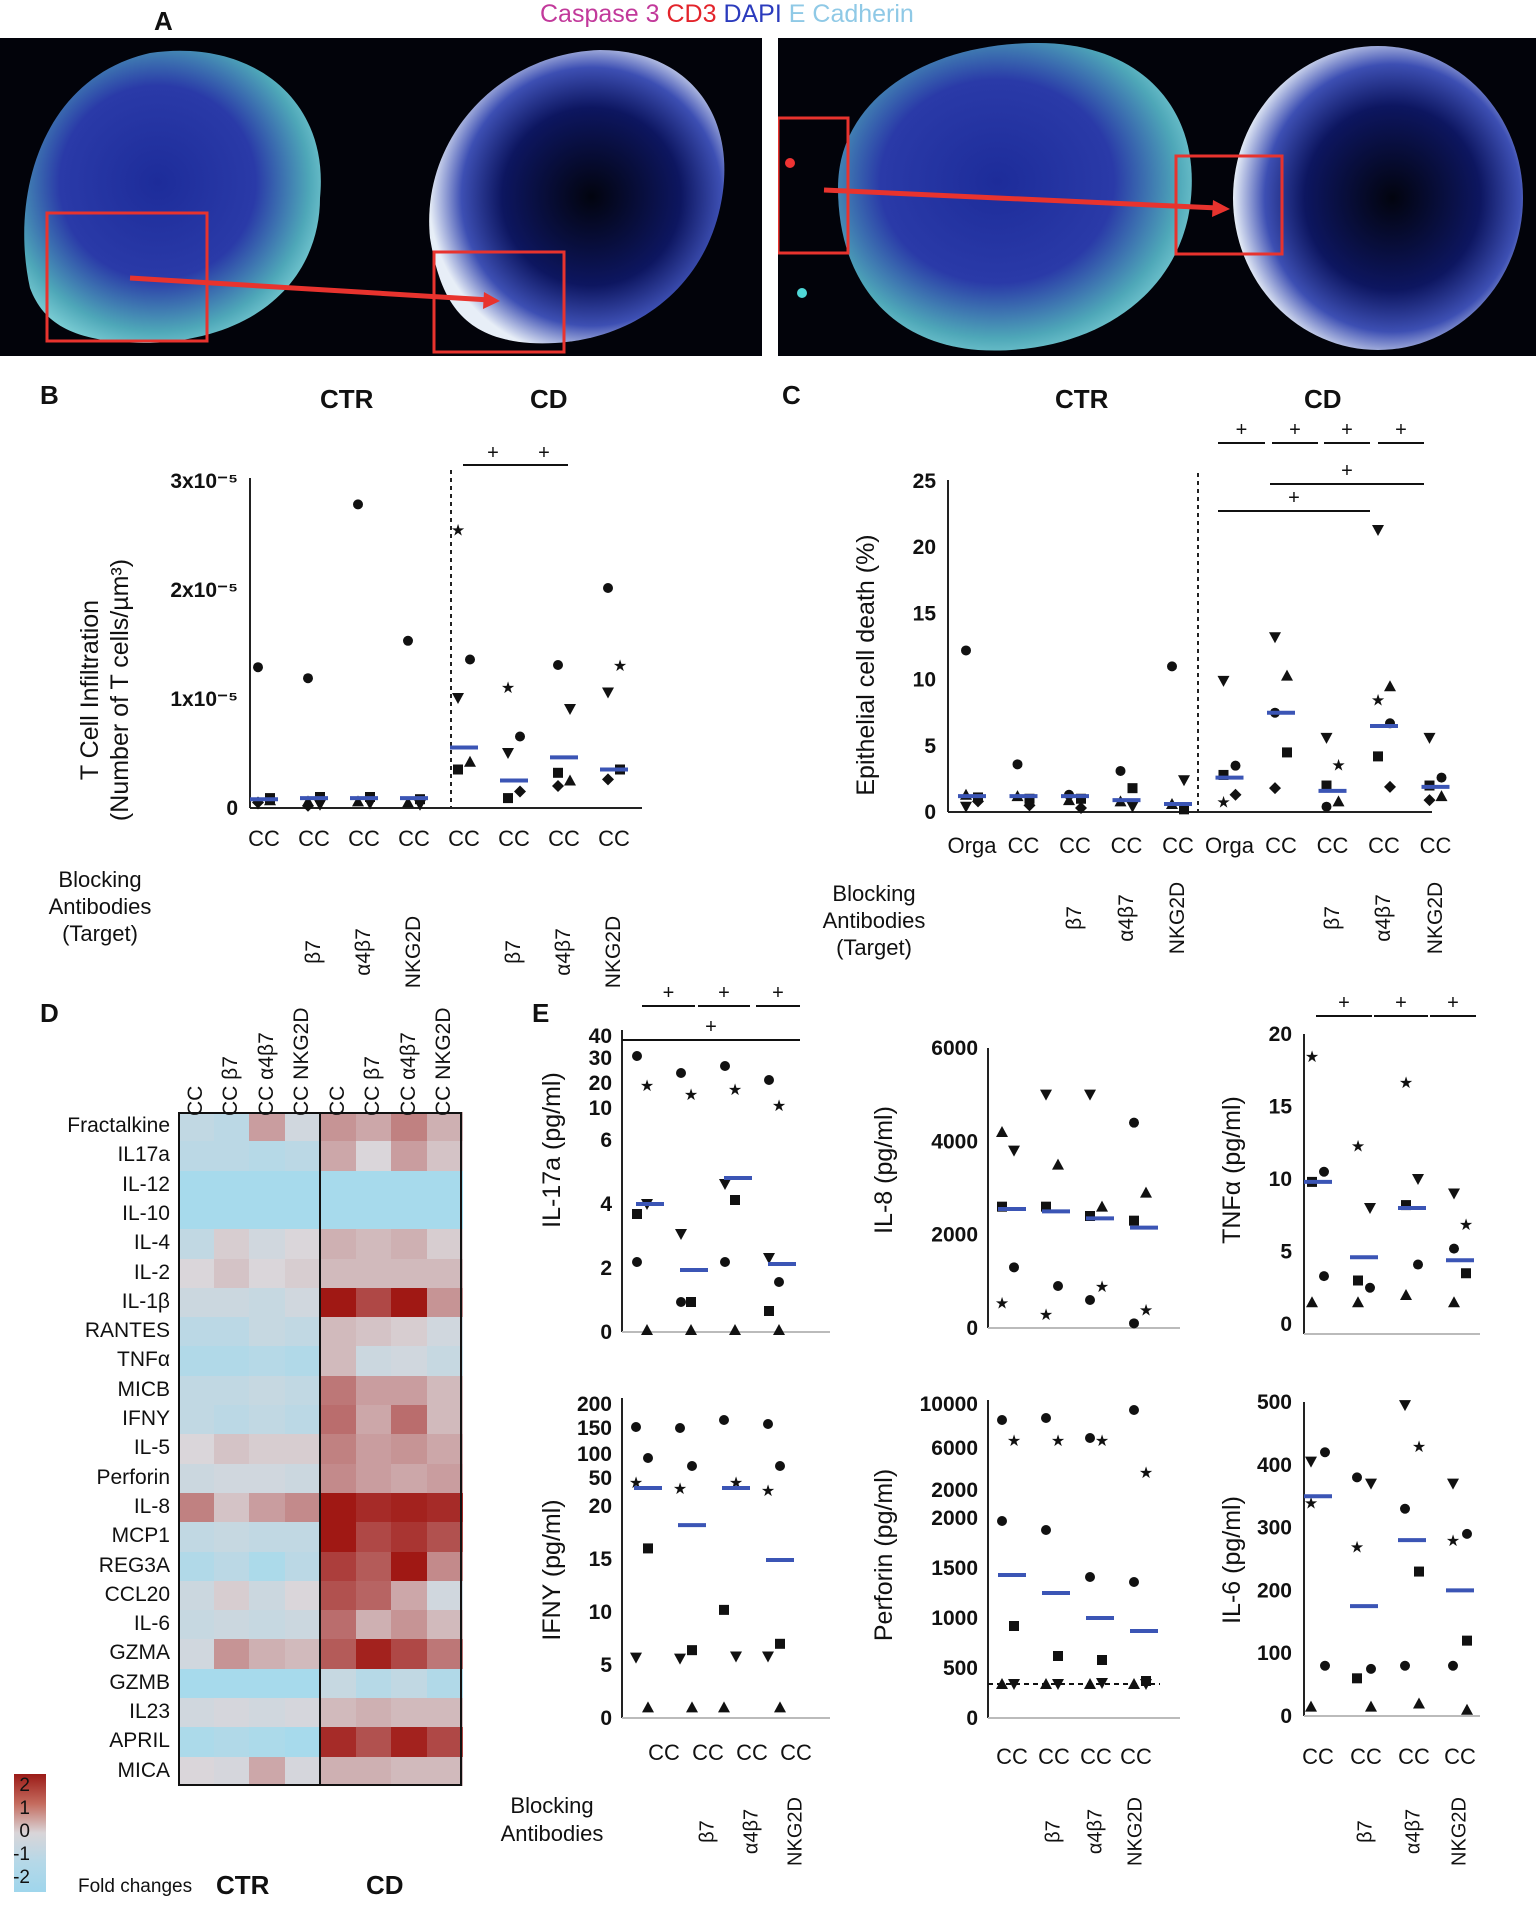  Describe the element at coordinates (1075, 845) in the screenshot. I see `panel-c-xtick: CC` at that location.